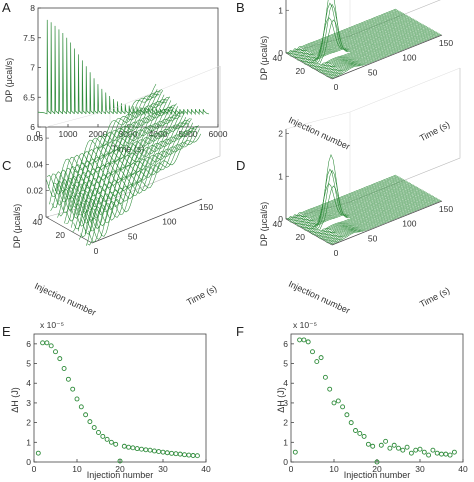  I want to click on panel-a-ytick-label: 8, so click(32, 8).